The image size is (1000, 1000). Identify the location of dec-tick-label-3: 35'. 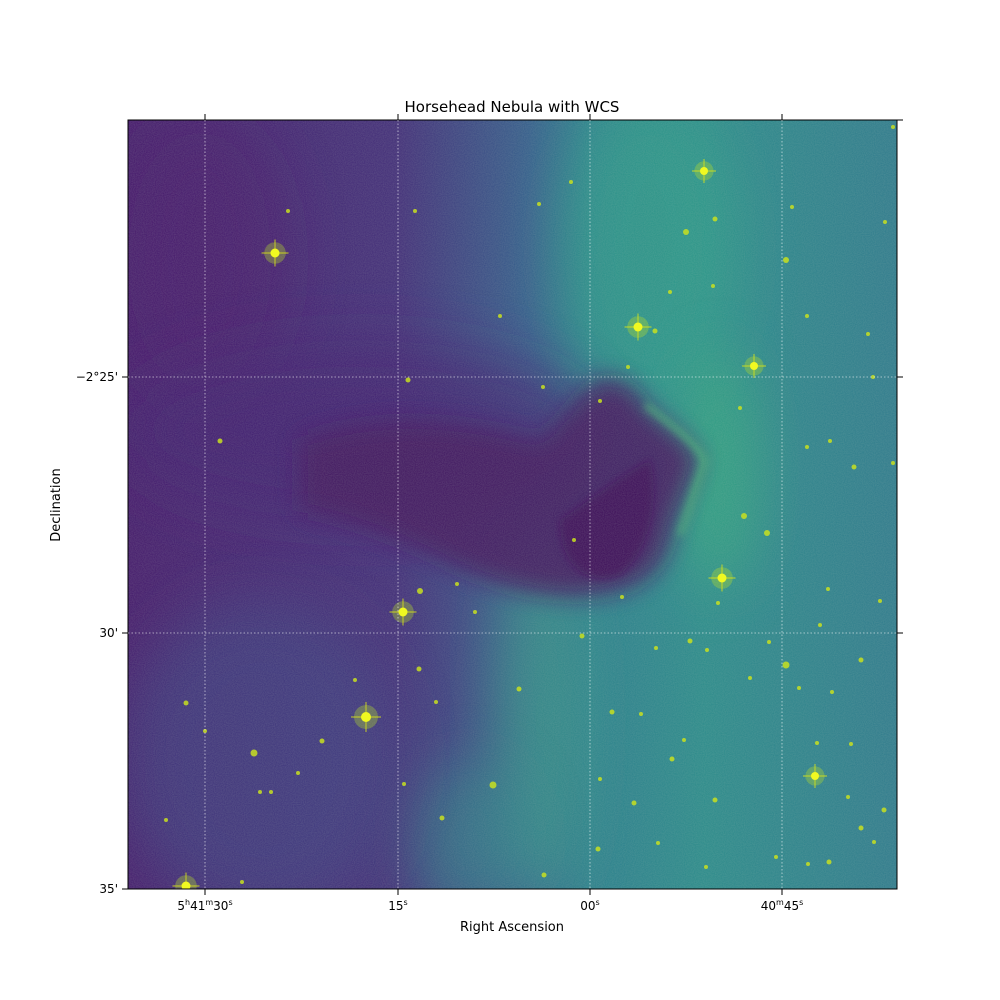
(108, 889).